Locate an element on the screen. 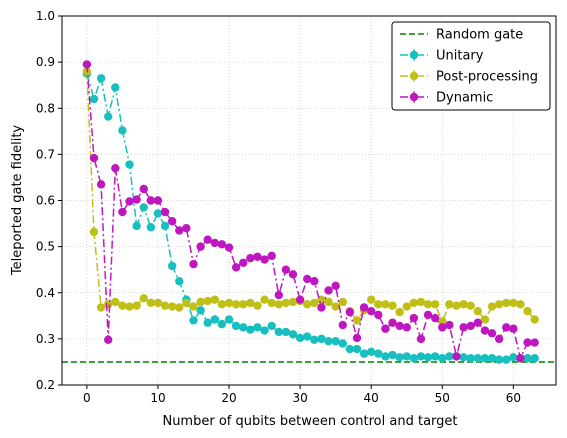 This screenshot has height=438, width=567. y-axis-label: Teleported gate fidelity is located at coordinates (17, 201).